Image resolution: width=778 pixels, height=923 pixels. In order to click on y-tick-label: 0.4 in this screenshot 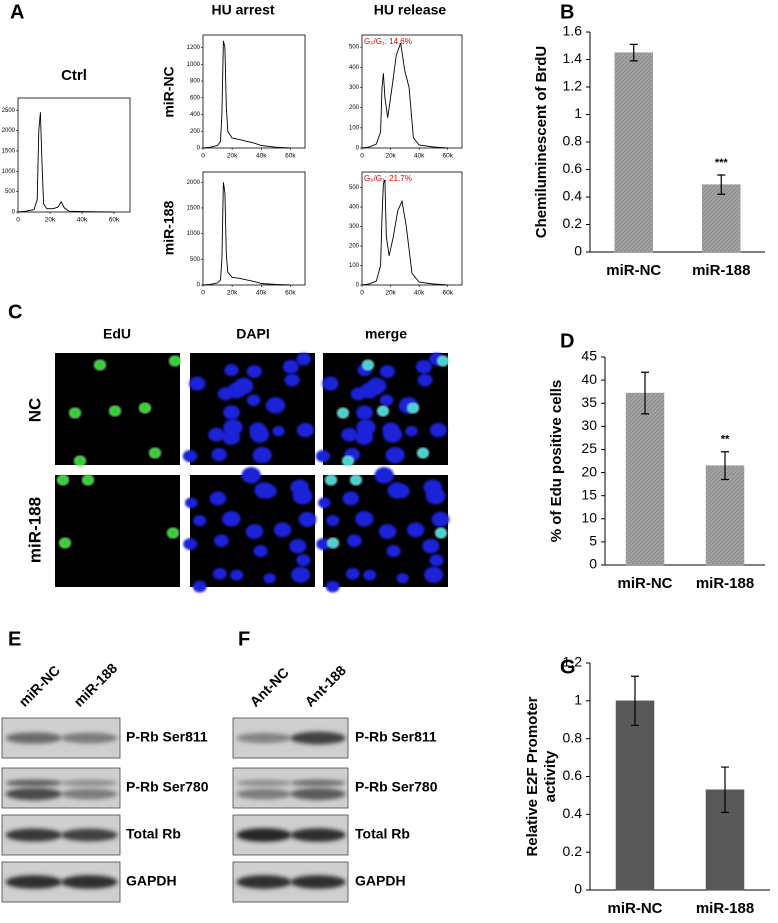, I will do `click(573, 813)`.